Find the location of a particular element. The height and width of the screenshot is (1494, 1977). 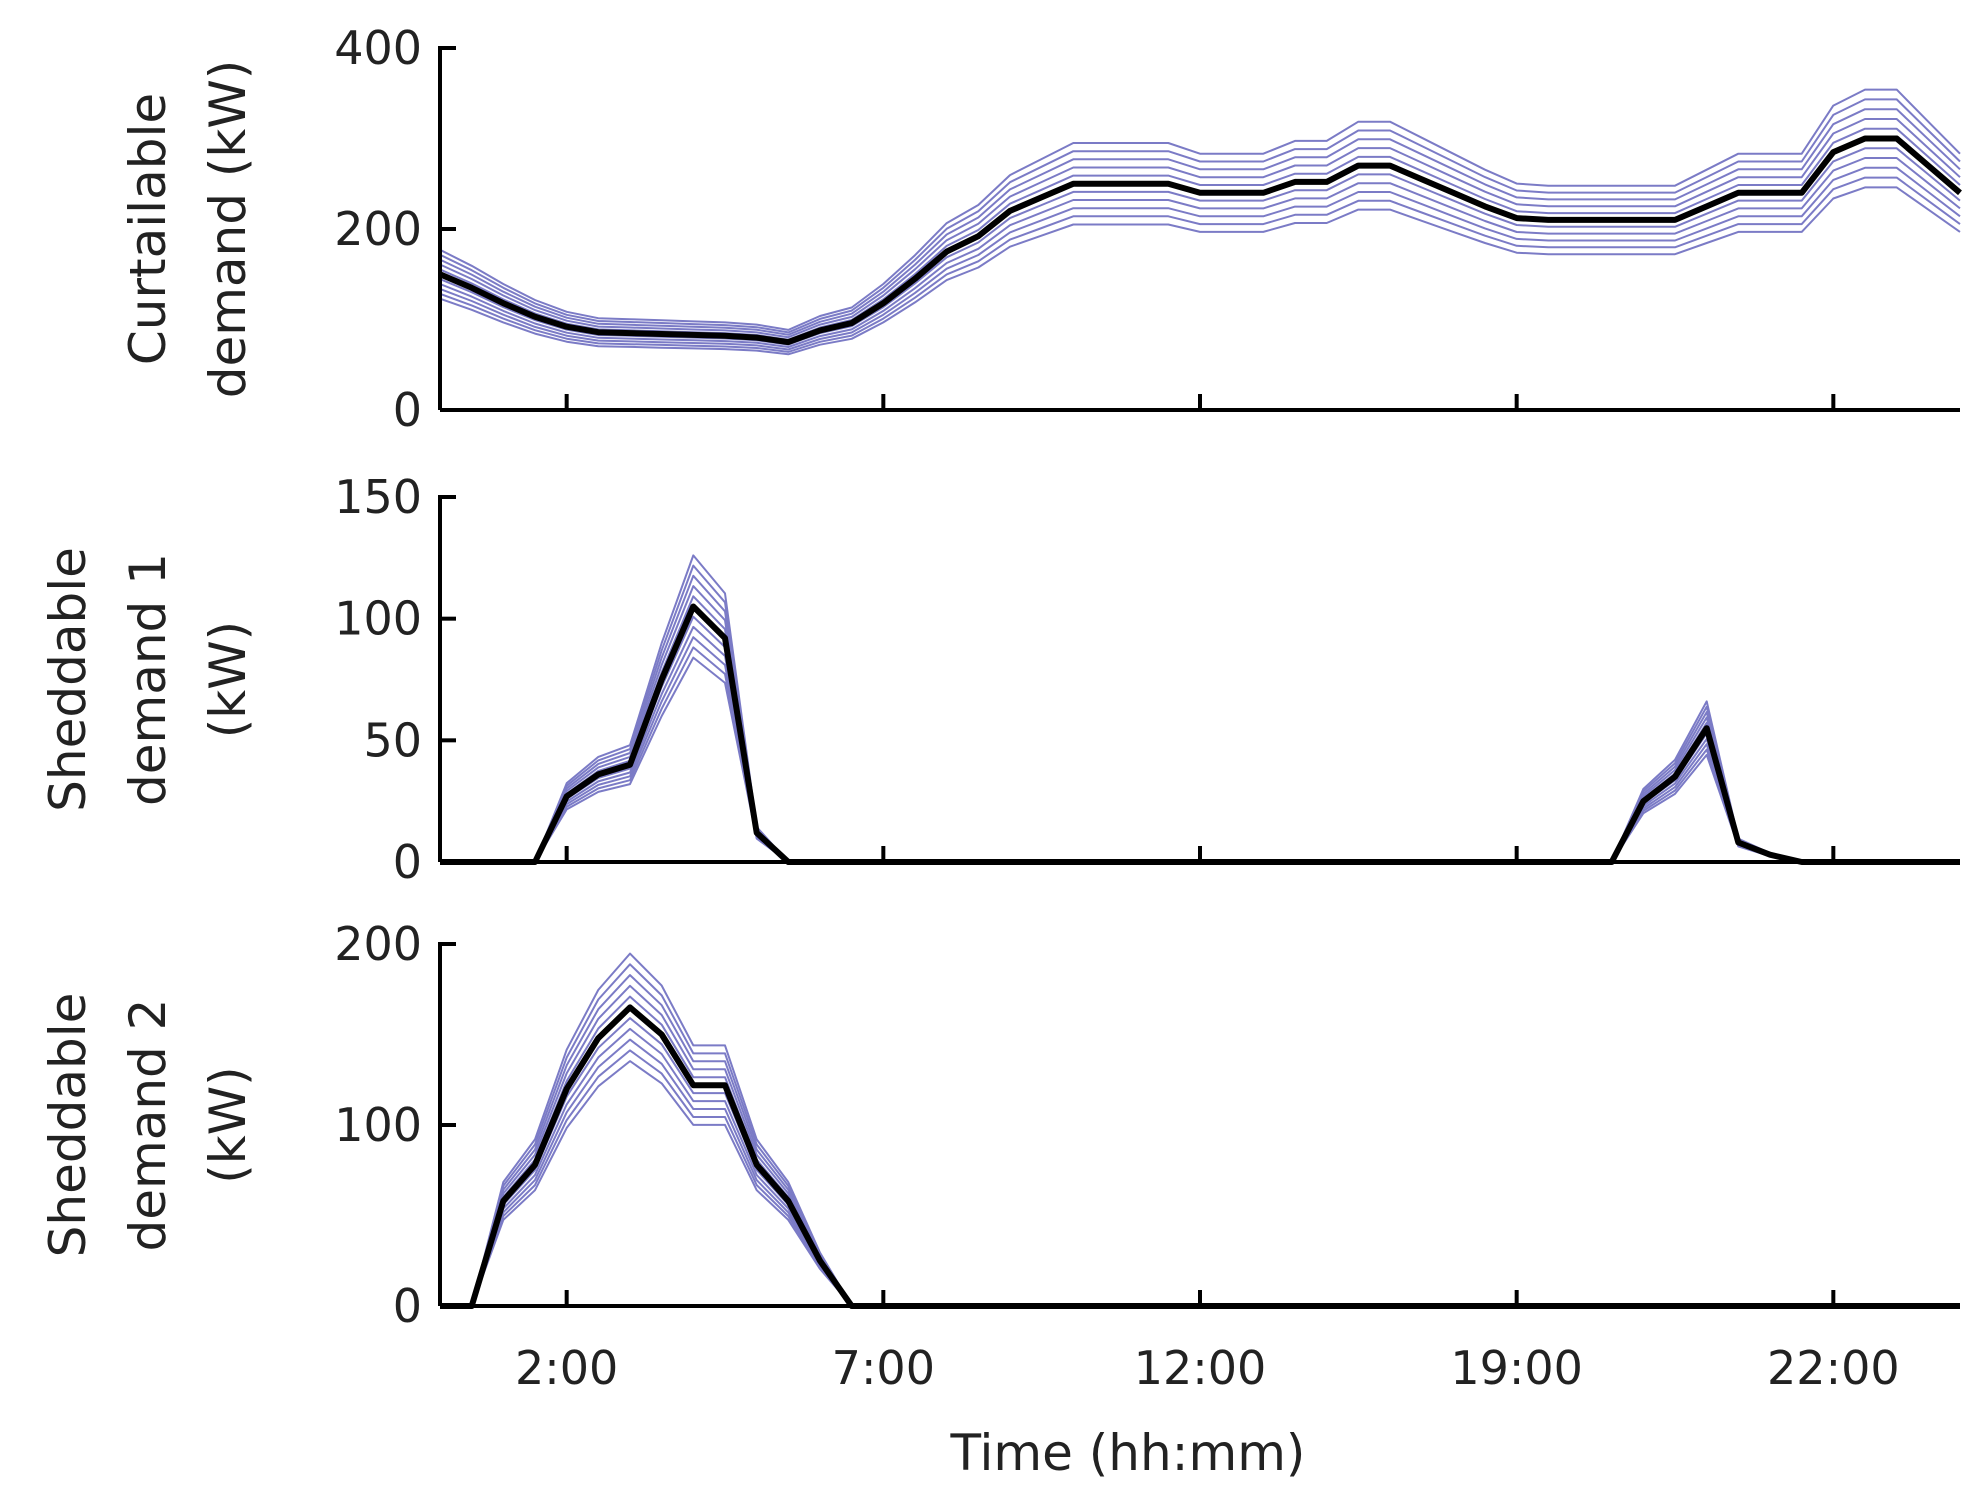

y-axis-title-line: demand (kW) is located at coordinates (228, 229).